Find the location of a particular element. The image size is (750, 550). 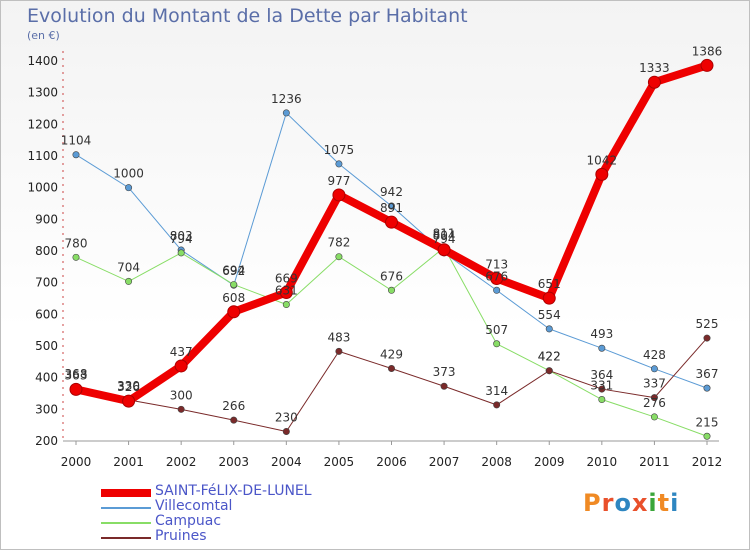

data-label: 483 is located at coordinates (338, 337).